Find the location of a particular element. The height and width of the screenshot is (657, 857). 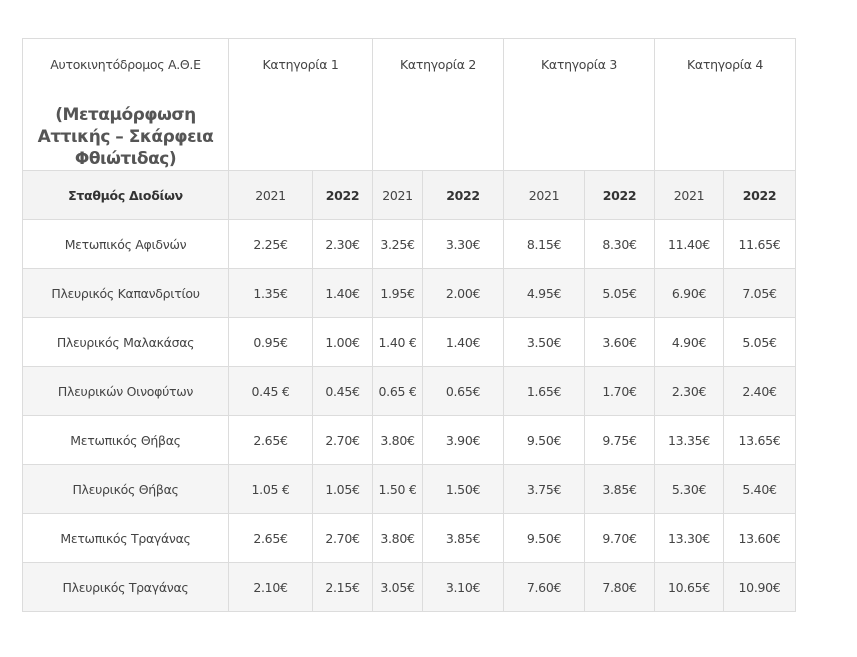

price-cell: 3.25€ is located at coordinates (397, 244).